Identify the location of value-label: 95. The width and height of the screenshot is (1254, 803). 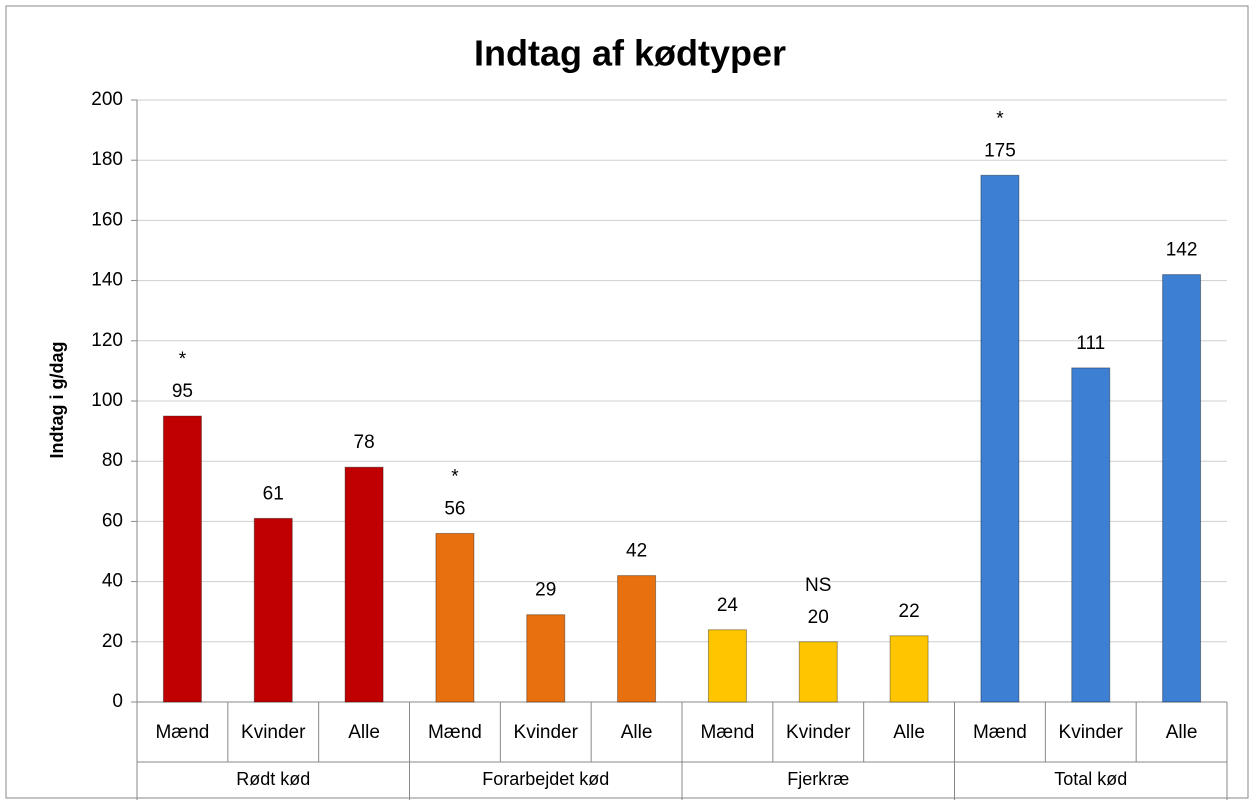
(182, 391).